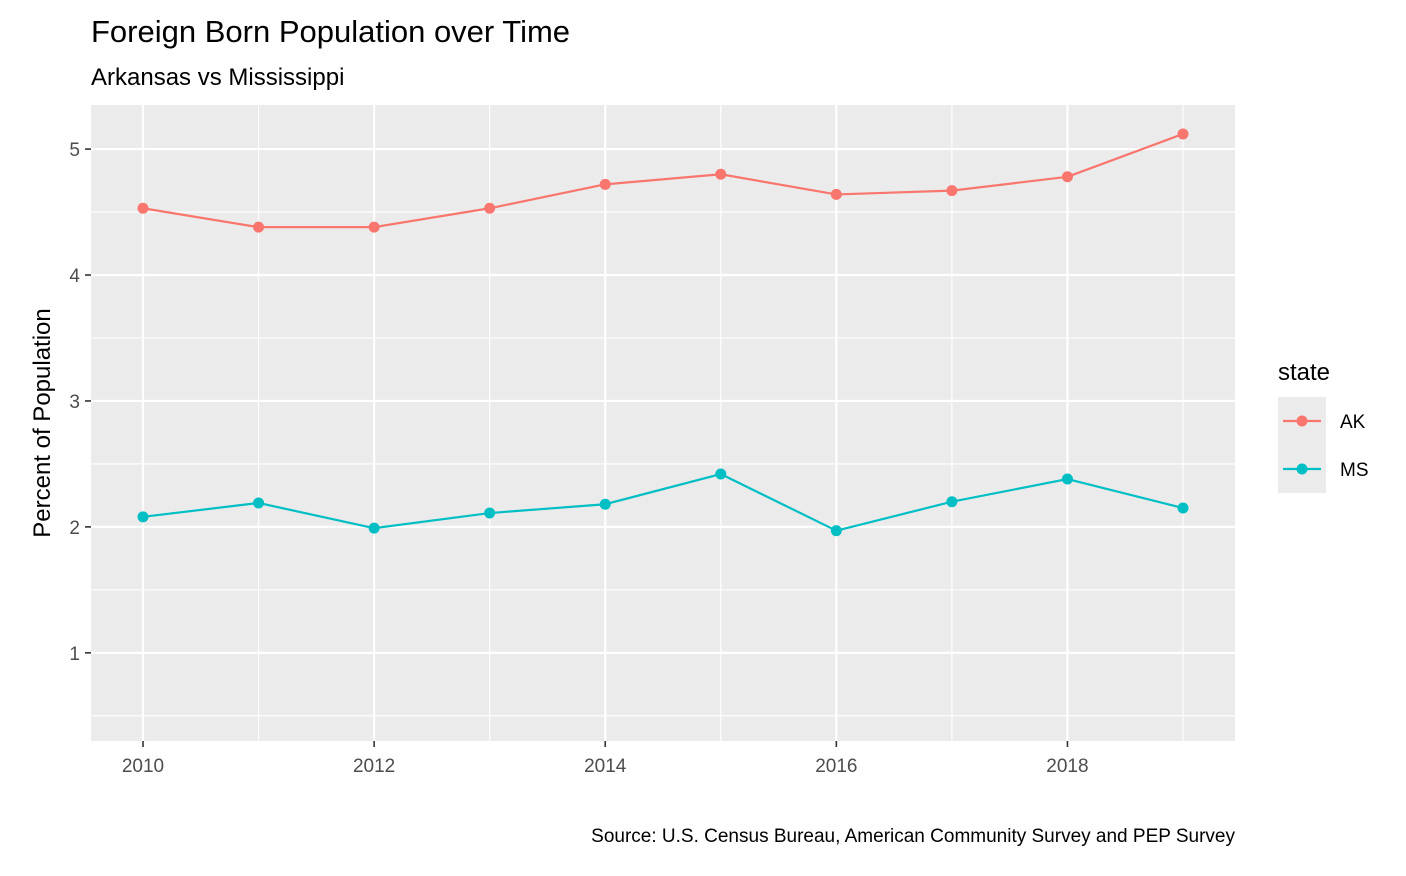 Image resolution: width=1406 pixels, height=876 pixels. I want to click on x-axis: 2010 2012 2014 2016 2018, so click(605, 759).